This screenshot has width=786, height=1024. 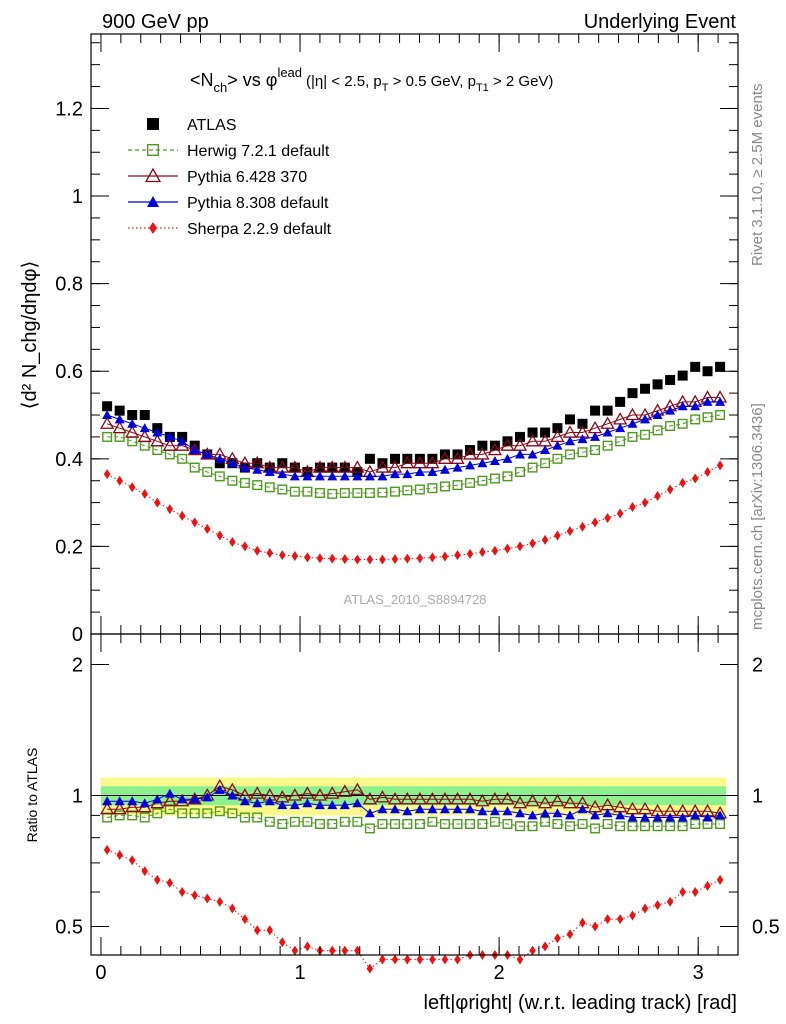 What do you see at coordinates (414, 819) in the screenshot?
I see `ratio-herwig-7-2-1-default` at bounding box center [414, 819].